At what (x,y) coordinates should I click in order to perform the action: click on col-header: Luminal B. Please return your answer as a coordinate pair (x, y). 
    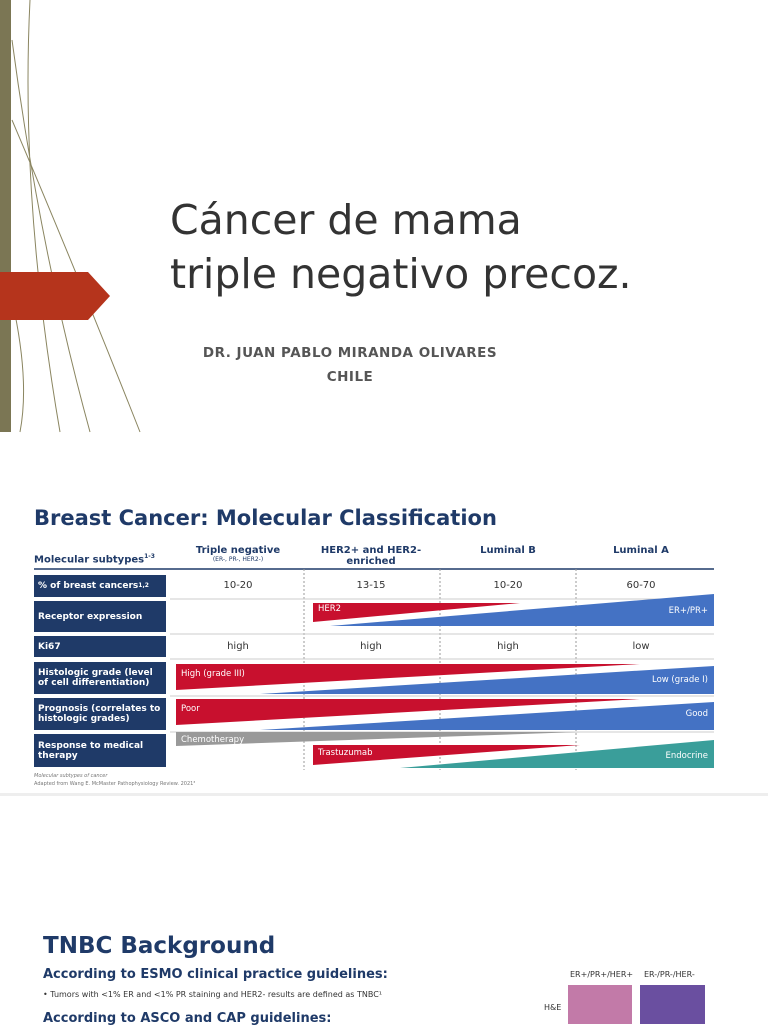
    Looking at the image, I should click on (508, 550).